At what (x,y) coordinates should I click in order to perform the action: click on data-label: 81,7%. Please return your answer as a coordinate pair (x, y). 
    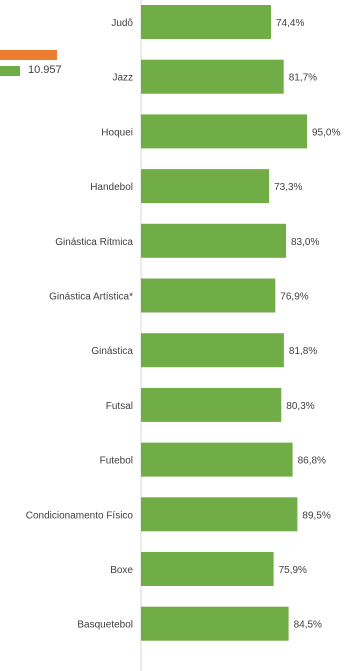
    Looking at the image, I should click on (303, 78).